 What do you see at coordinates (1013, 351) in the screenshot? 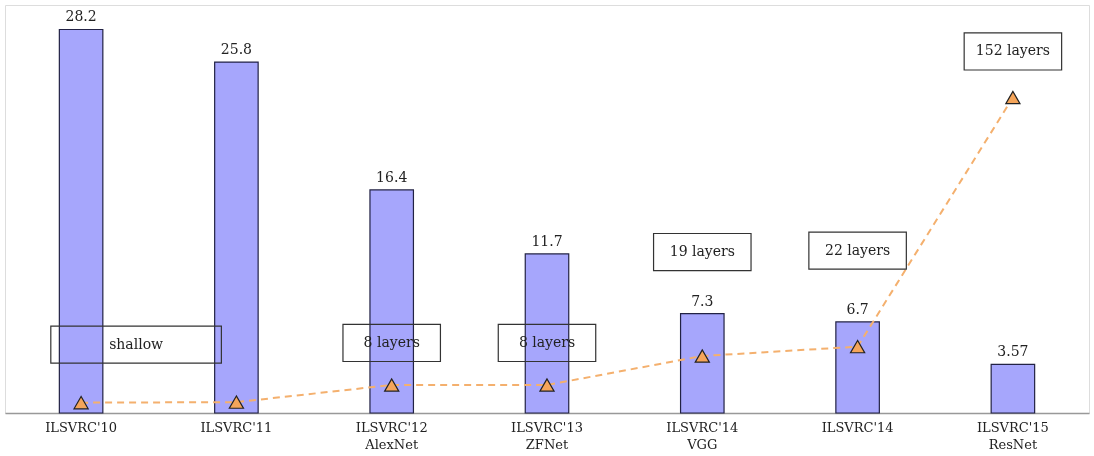
I see `data-label: 3.57` at bounding box center [1013, 351].